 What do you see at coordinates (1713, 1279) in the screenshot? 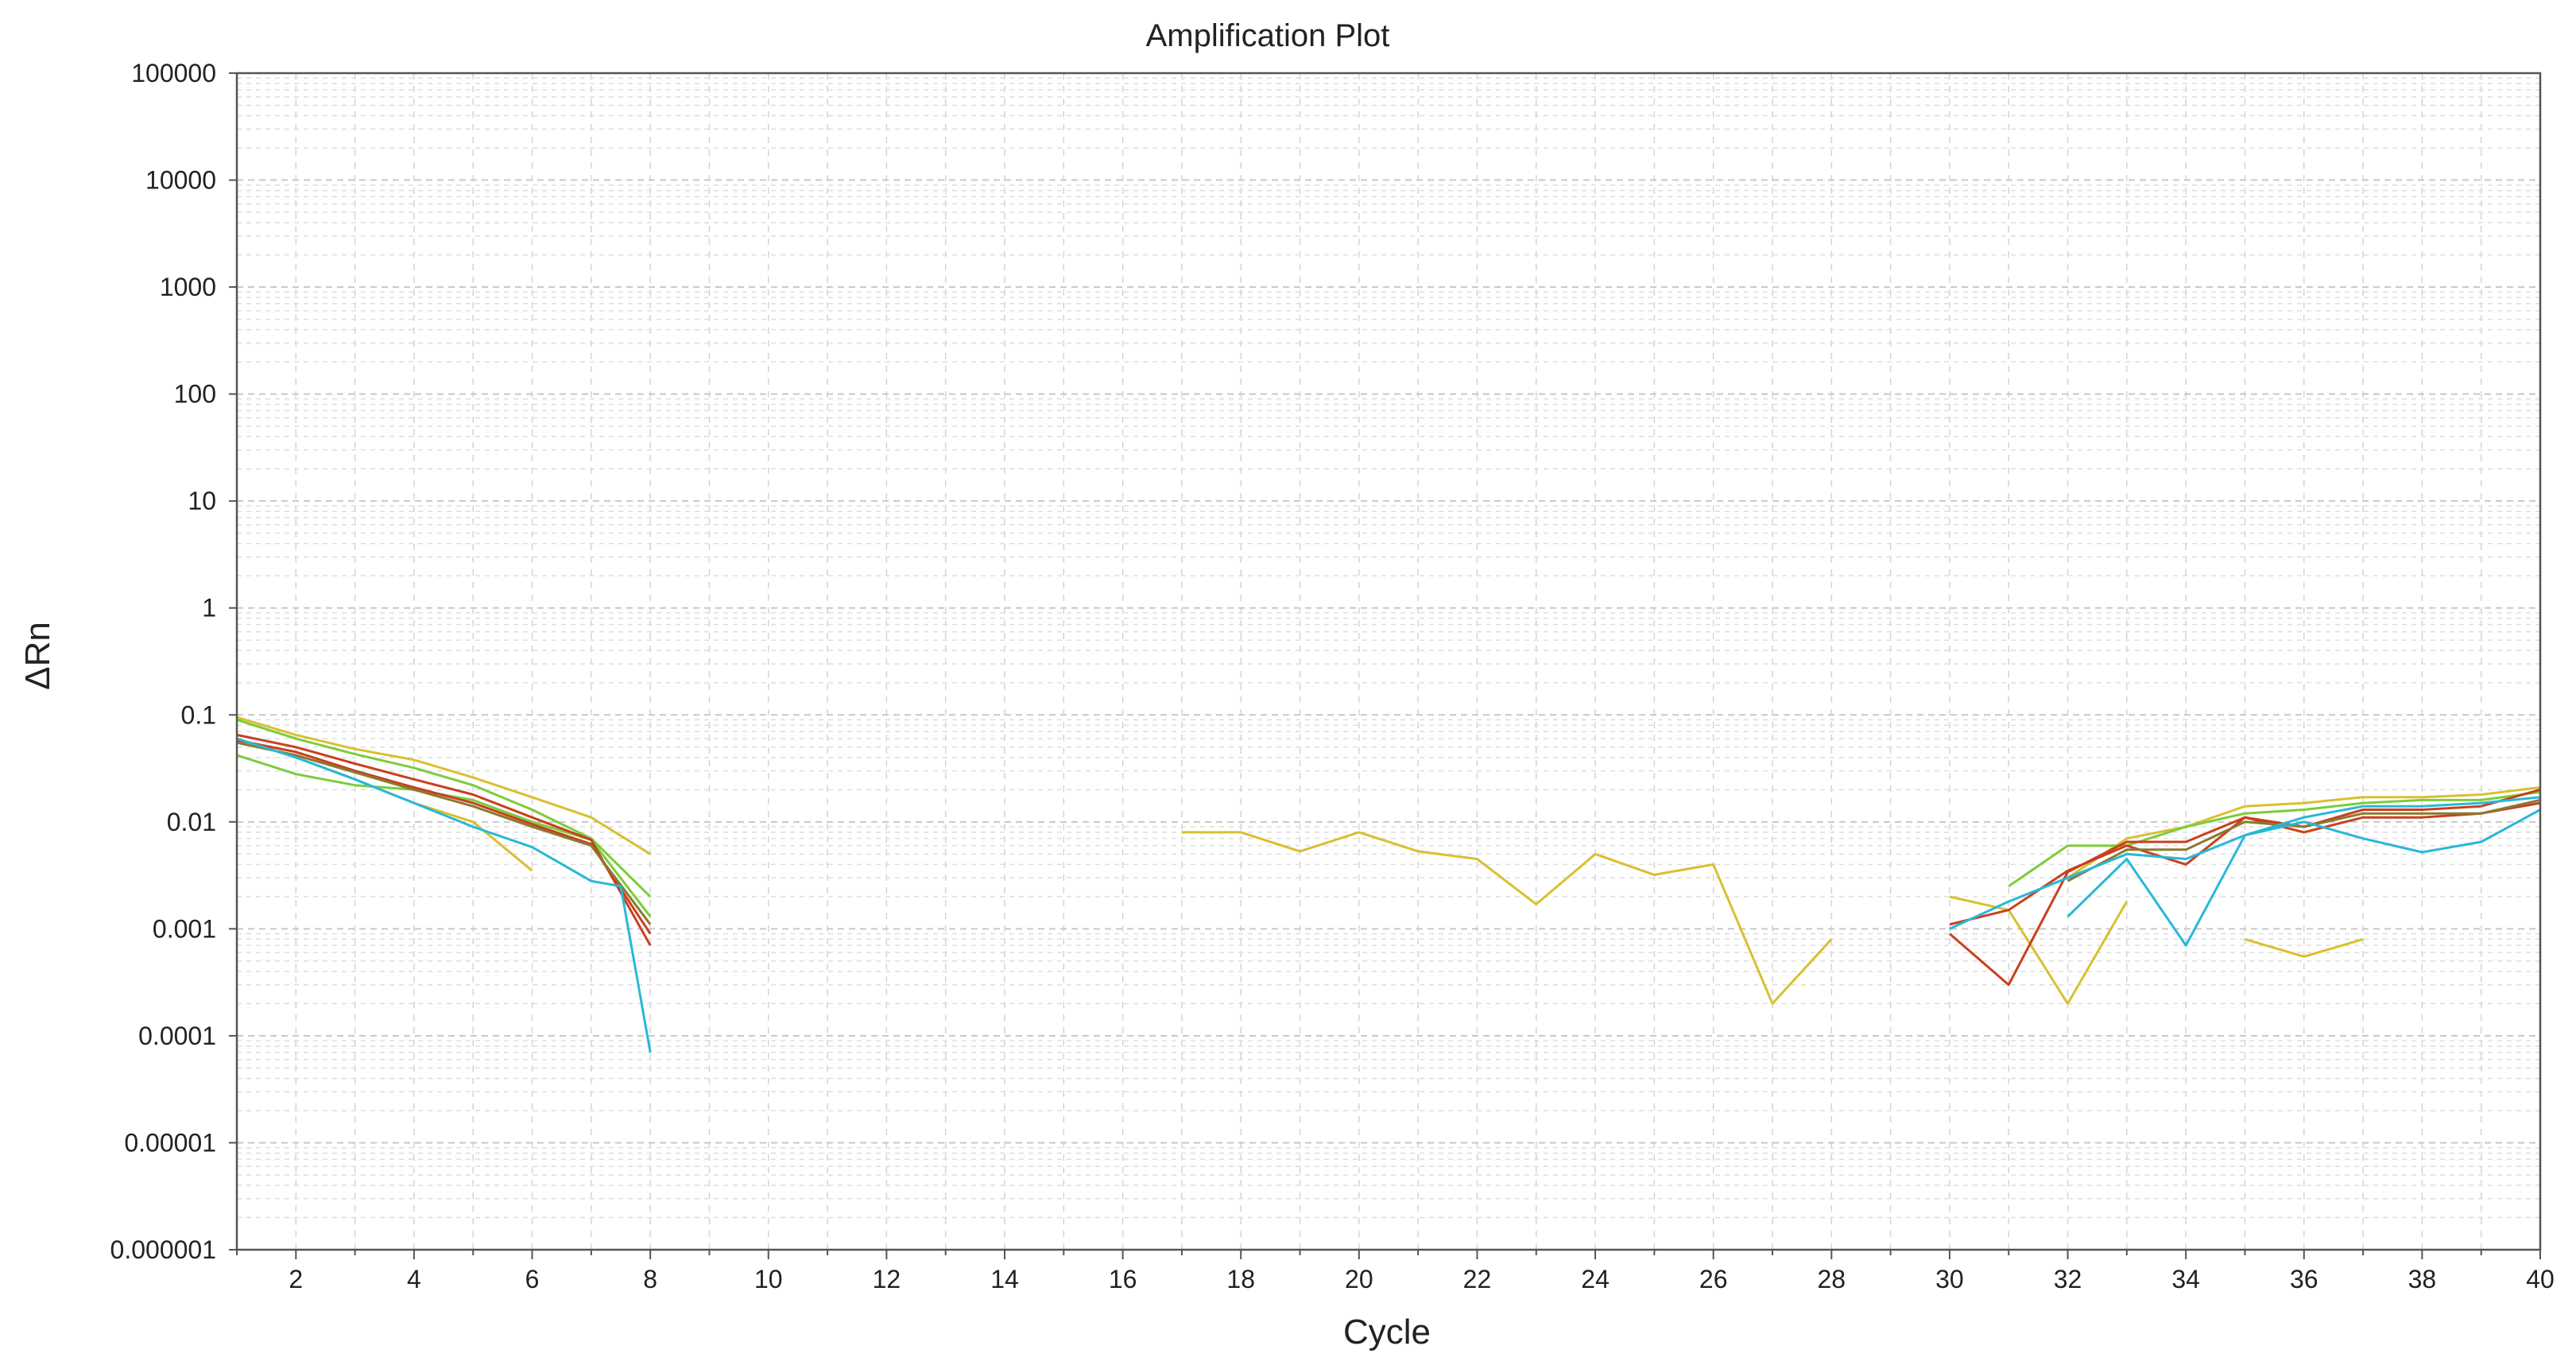
I see `x-tick-label: 26` at bounding box center [1713, 1279].